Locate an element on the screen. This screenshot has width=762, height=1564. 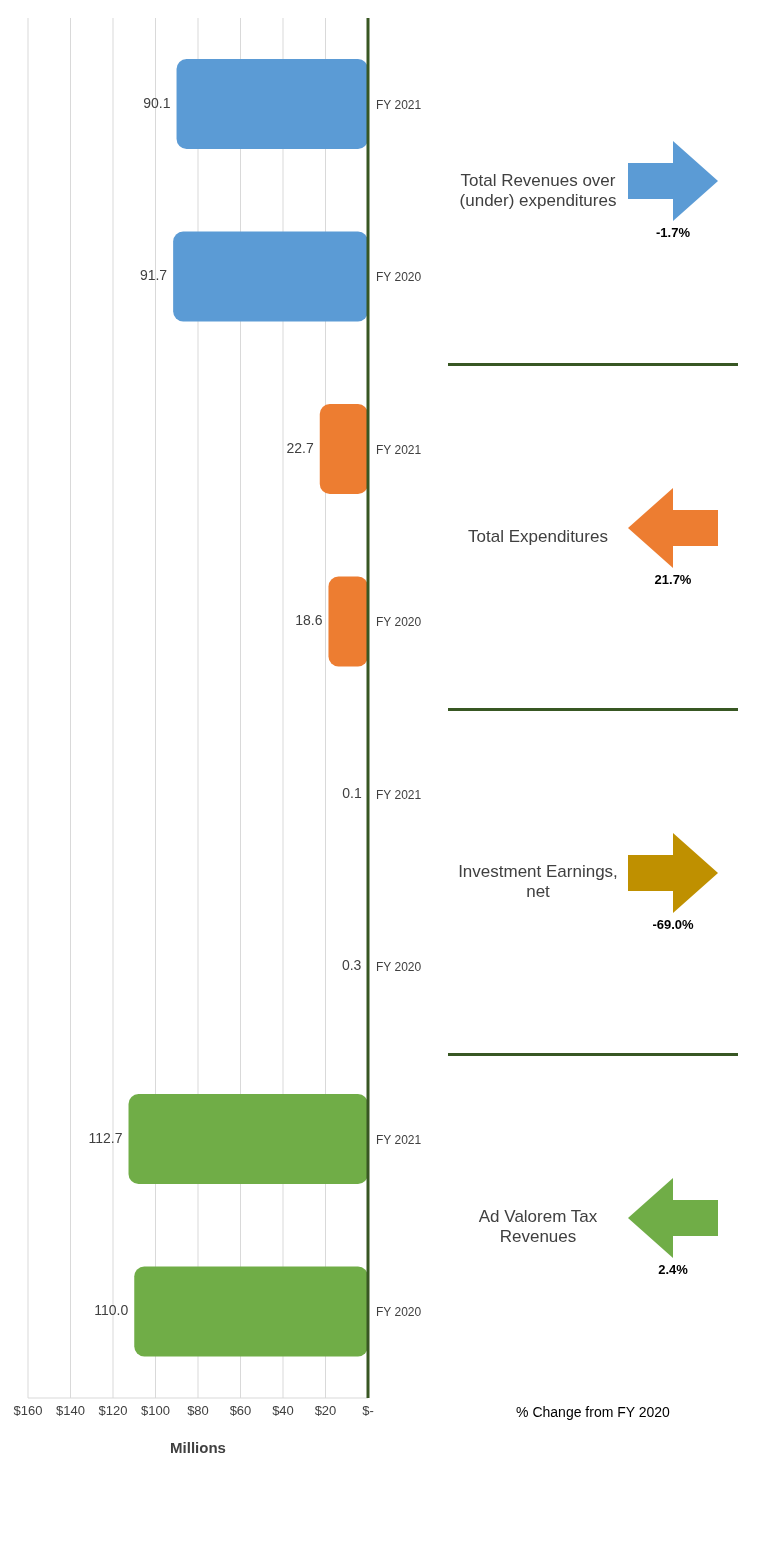
text: 21.7% is located at coordinates (673, 579).